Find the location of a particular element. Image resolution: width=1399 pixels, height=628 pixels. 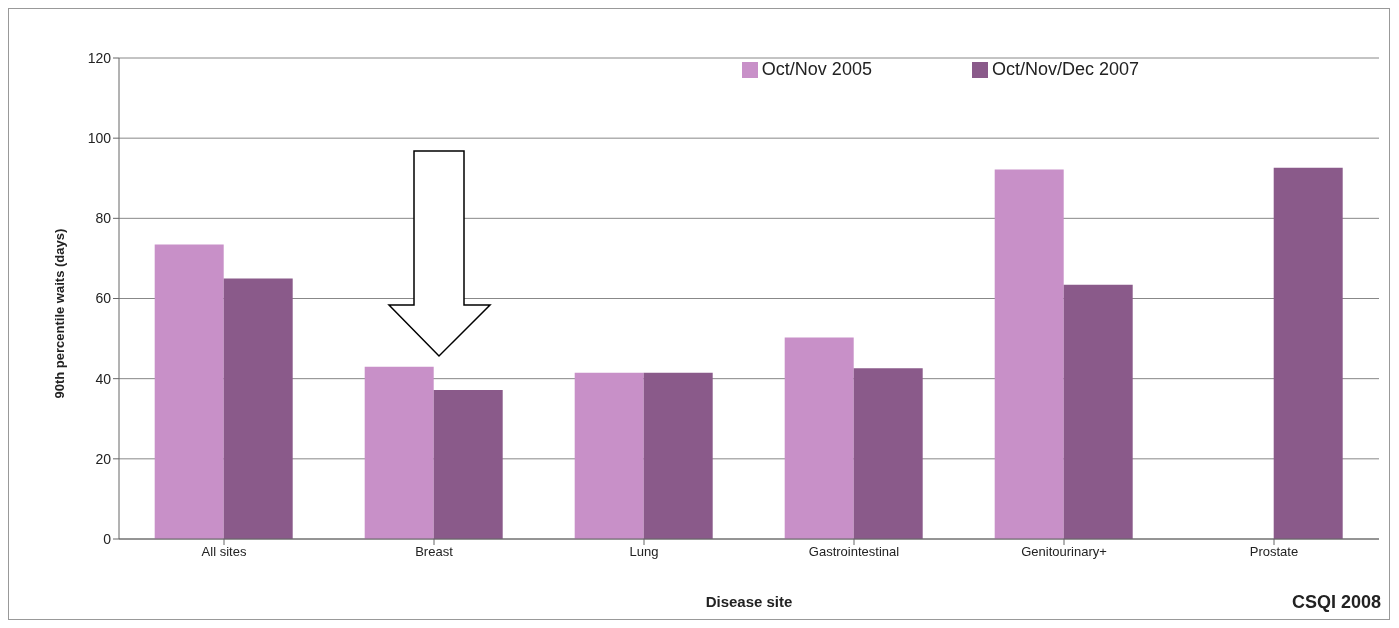

x-tick-label: Lung is located at coordinates (644, 552).